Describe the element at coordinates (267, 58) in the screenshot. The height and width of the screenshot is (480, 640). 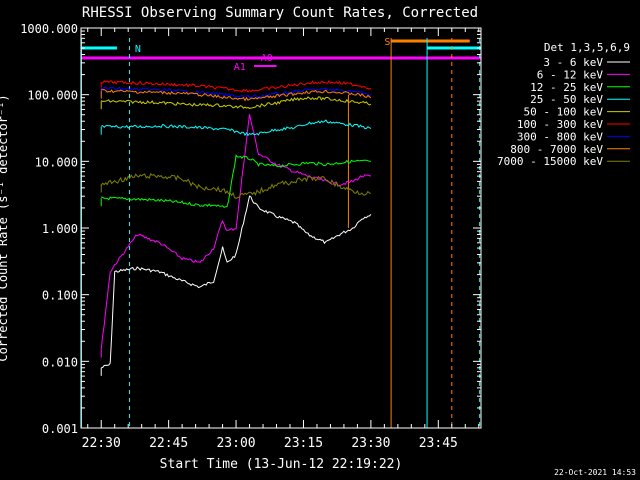
I see `annotation-label: A0` at that location.